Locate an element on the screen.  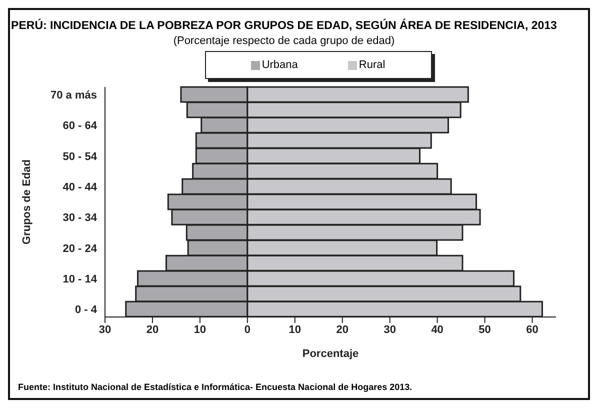
y-tick-label: 60 - 64 is located at coordinates (80, 126).